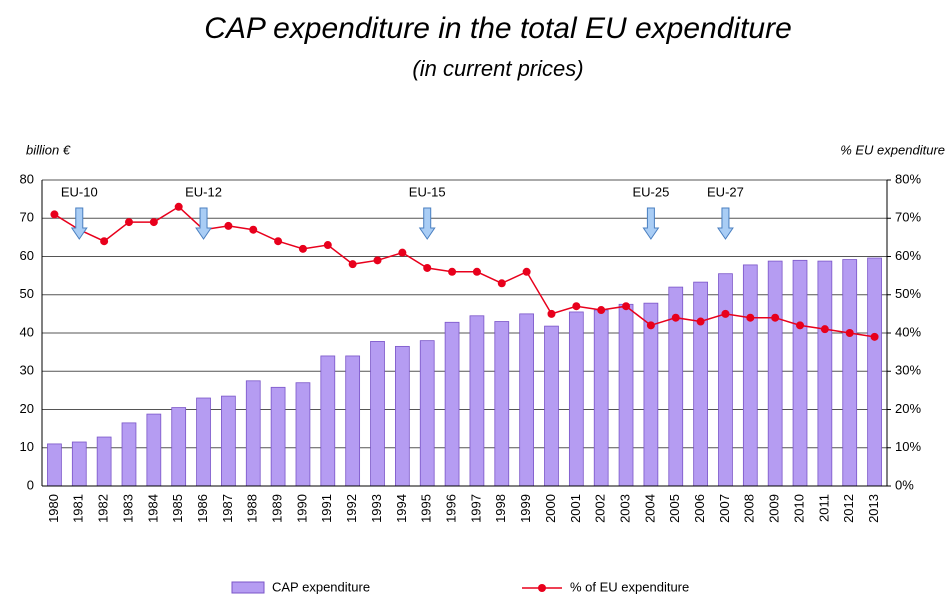 This screenshot has width=949, height=599. Describe the element at coordinates (624, 508) in the screenshot. I see `x-tick-label: 2003` at that location.